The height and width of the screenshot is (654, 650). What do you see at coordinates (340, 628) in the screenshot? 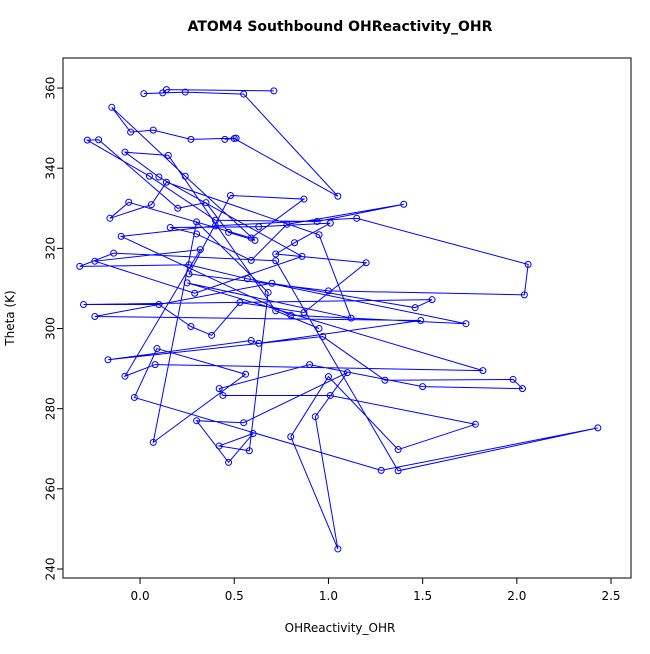
I see `x-axis-label: OHReactivity_OHR` at bounding box center [340, 628].